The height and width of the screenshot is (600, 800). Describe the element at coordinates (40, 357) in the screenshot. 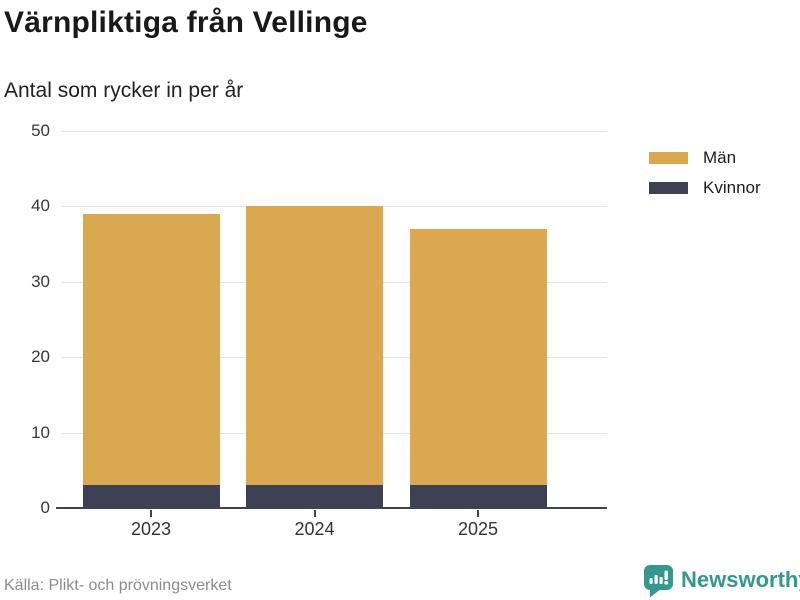

I see `y-axis-label-20: 20` at that location.